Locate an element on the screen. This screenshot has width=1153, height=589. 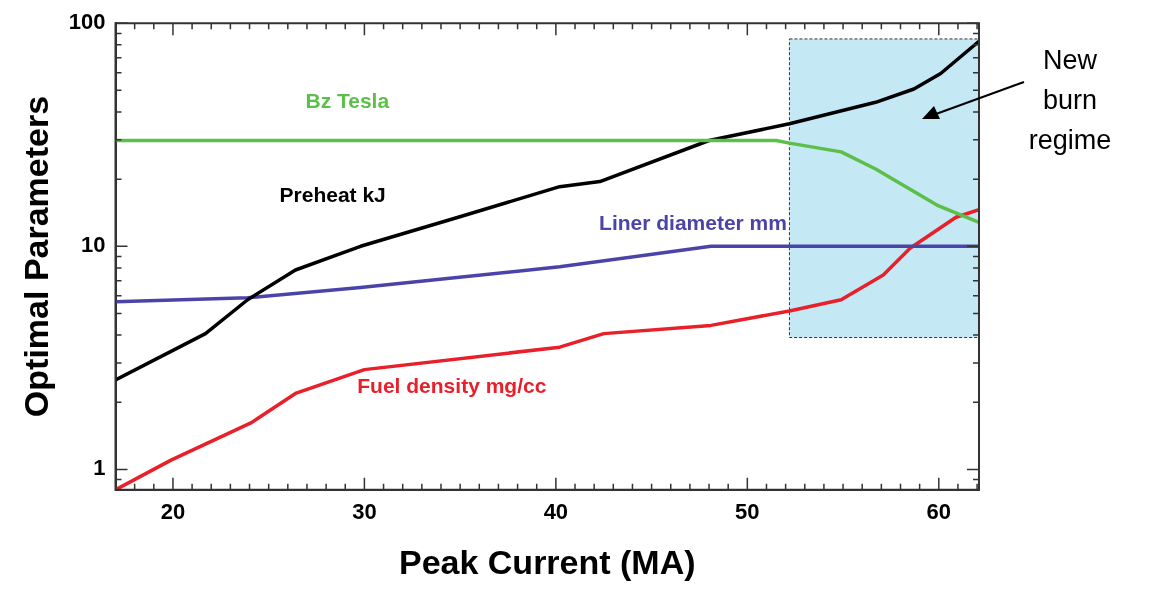
x-tick-label: 20 is located at coordinates (173, 512).